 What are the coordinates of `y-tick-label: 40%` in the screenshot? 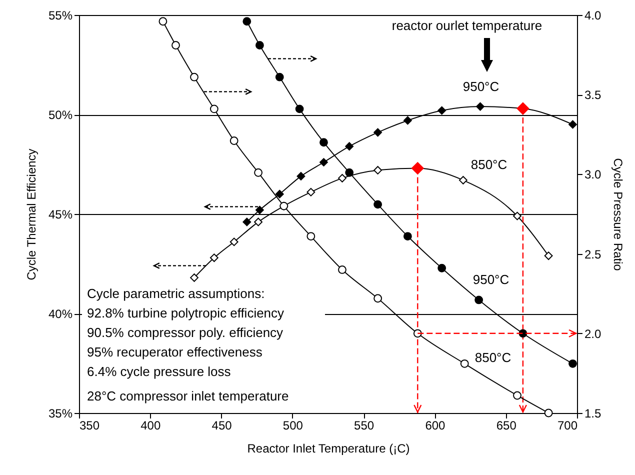 It's located at (60, 314).